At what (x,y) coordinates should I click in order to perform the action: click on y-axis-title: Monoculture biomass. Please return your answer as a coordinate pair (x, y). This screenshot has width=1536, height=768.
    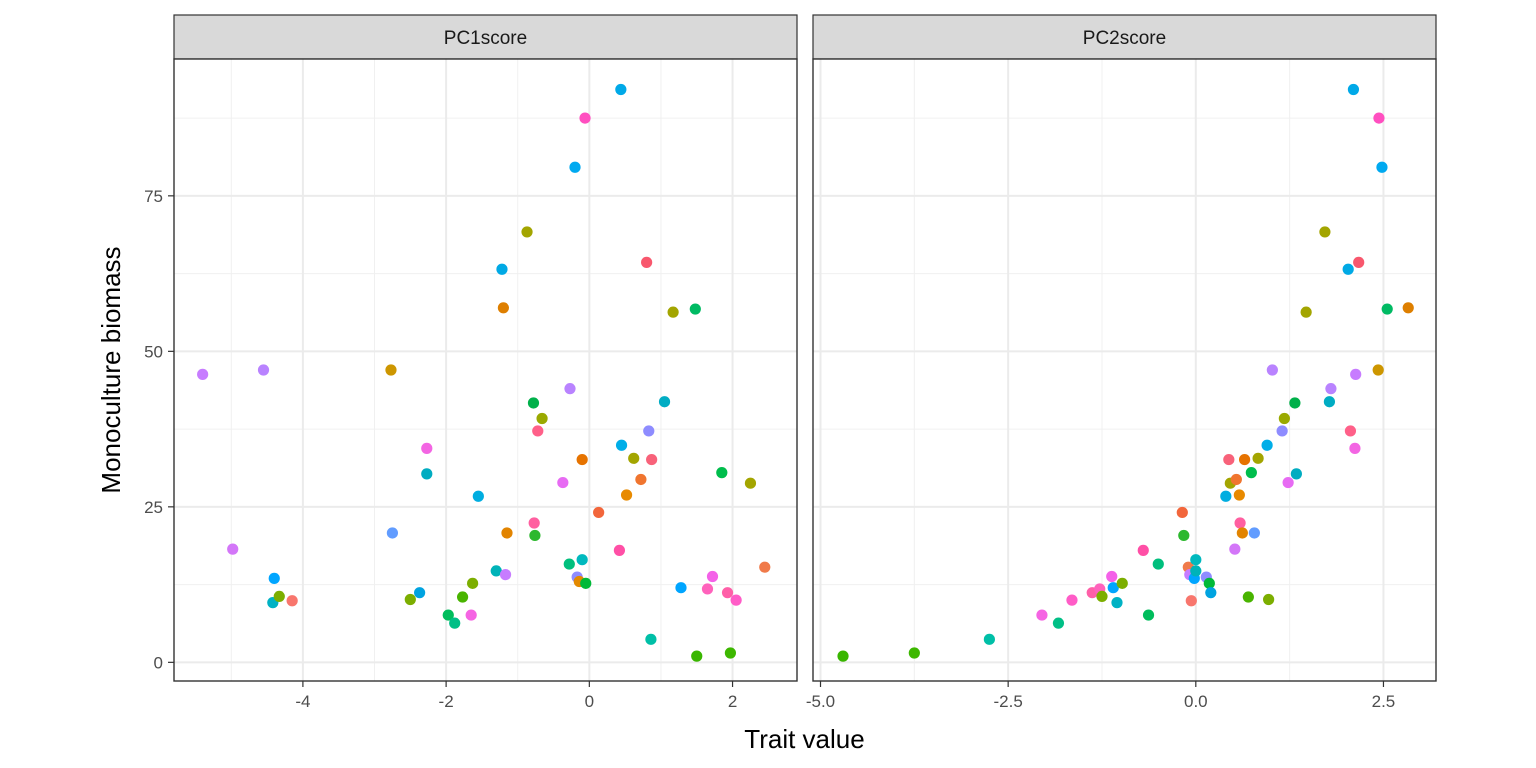
    Looking at the image, I should click on (111, 369).